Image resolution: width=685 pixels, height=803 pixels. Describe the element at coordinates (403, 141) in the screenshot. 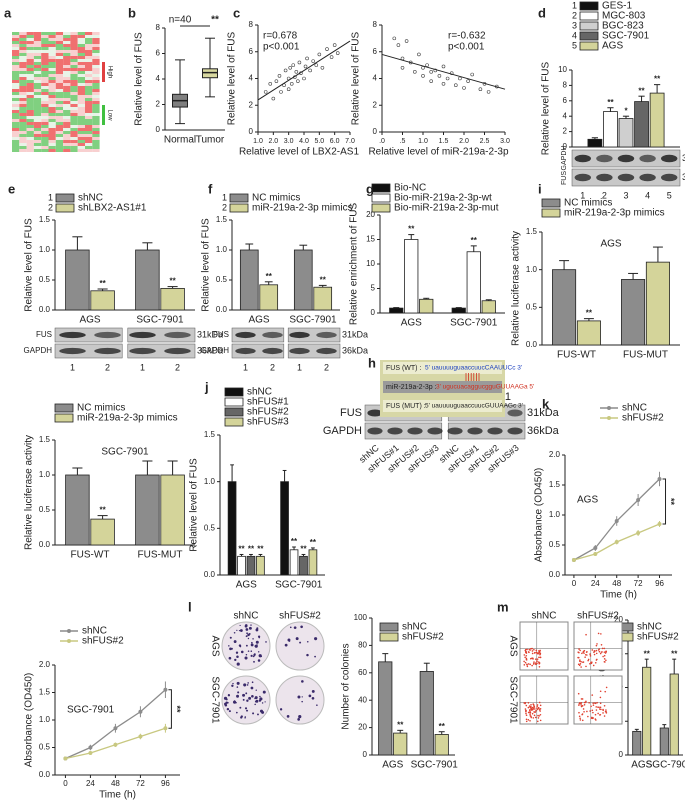

I see `x-tick-label: .5` at that location.